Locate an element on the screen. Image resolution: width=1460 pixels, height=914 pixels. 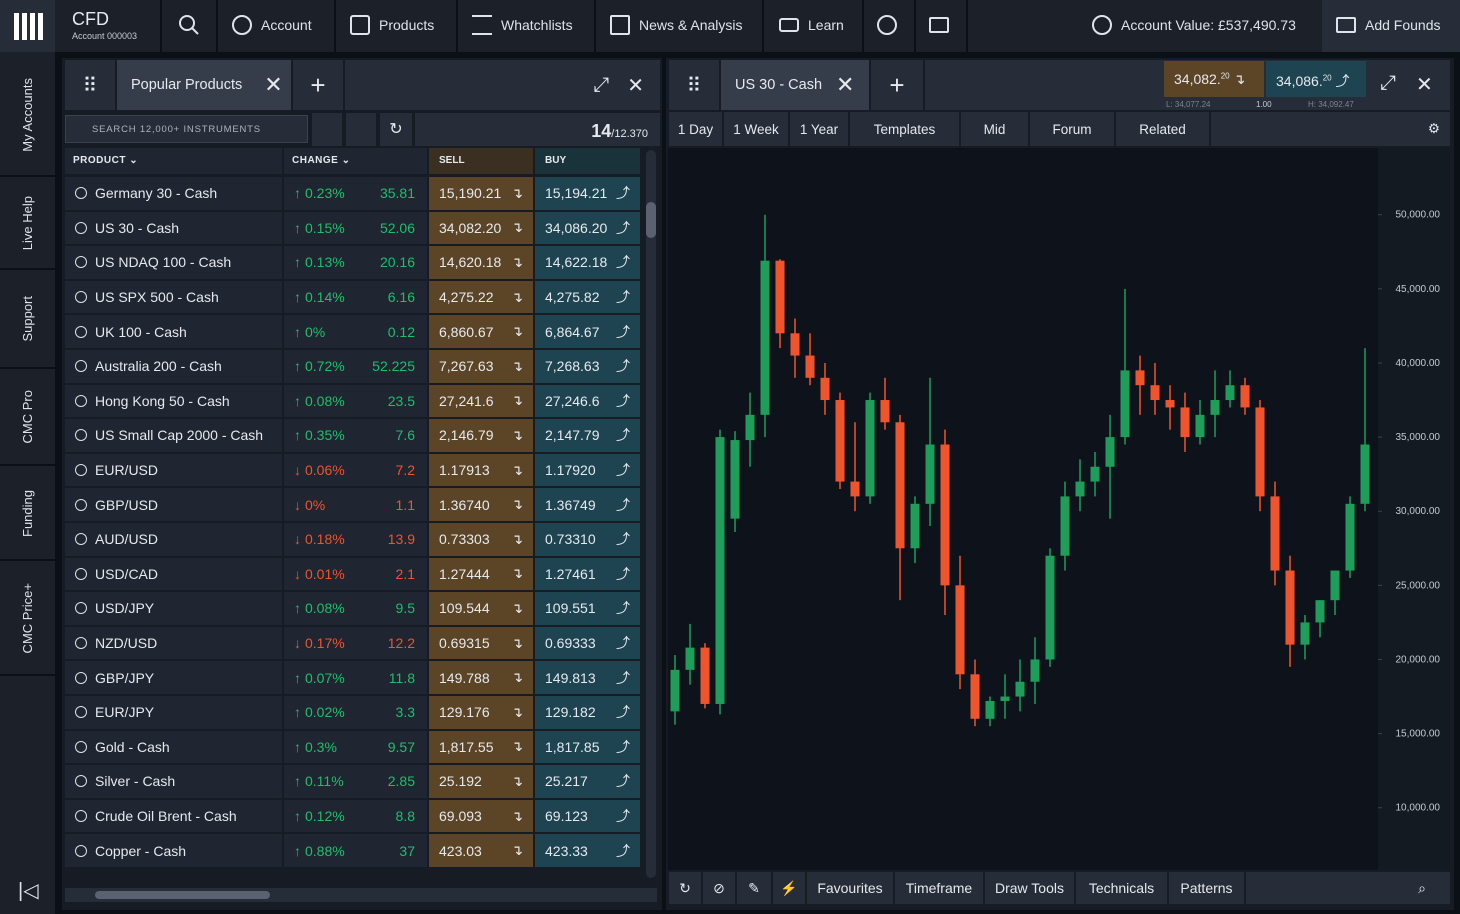
sell-cell: 34,082.20 ↴ is located at coordinates (481, 228).